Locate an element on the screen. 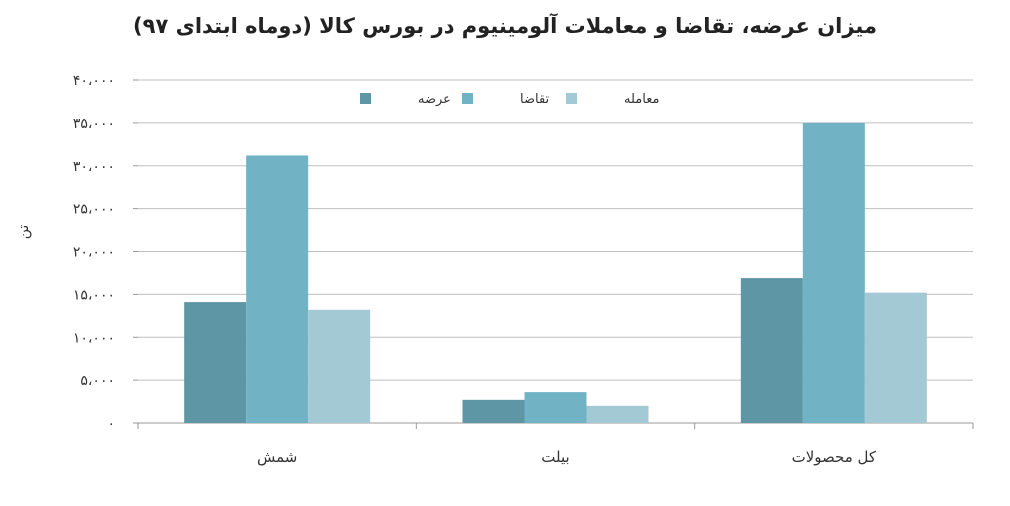  y-tick-label: ۱۰،۰۰۰ is located at coordinates (94, 338).